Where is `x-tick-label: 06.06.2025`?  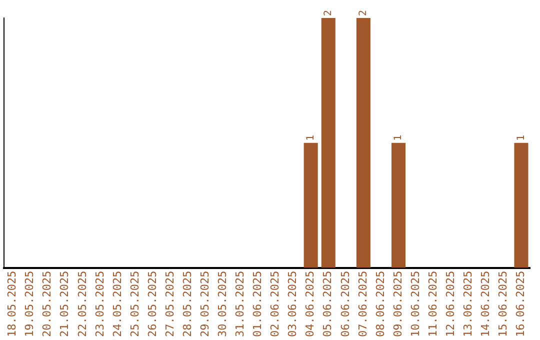 x-tick-label: 06.06.2025 is located at coordinates (345, 304).